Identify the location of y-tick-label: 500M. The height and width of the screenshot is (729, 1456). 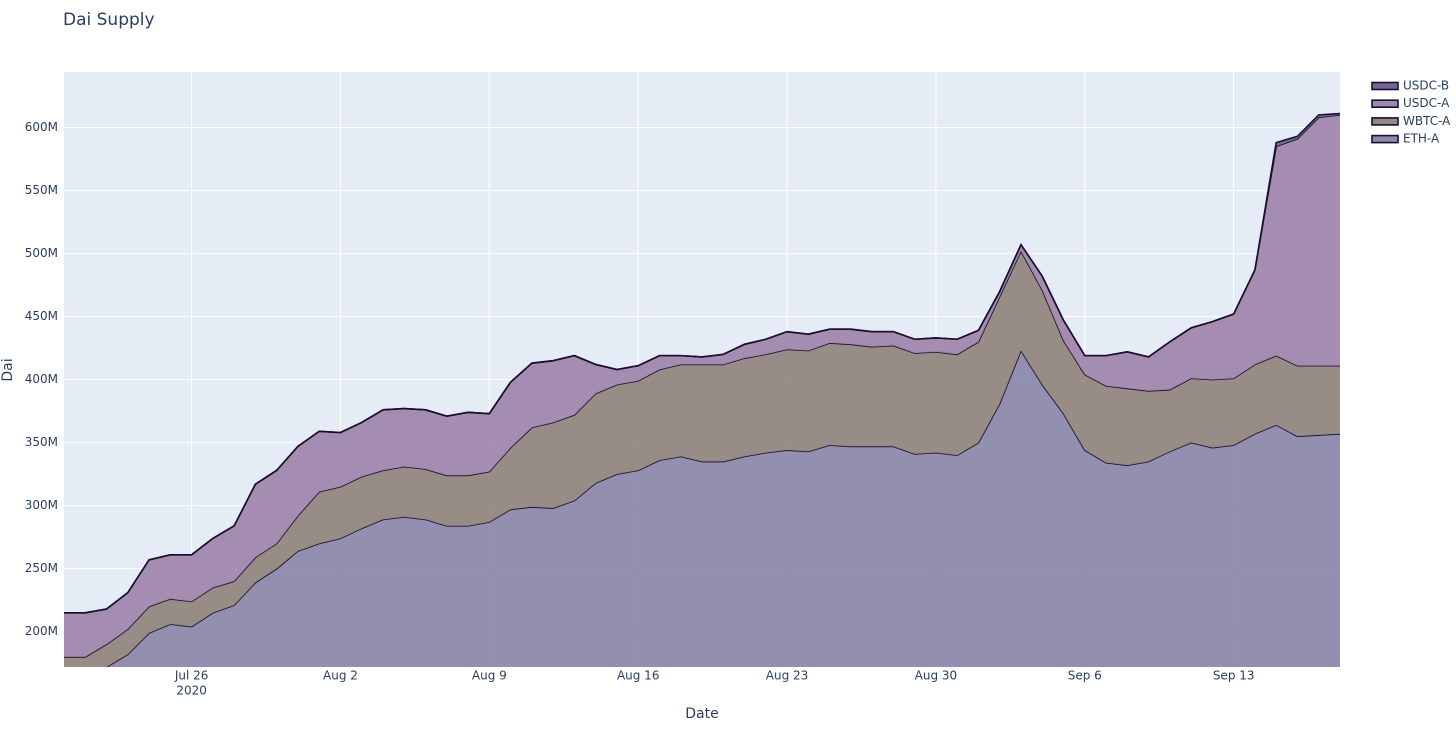
(41, 253).